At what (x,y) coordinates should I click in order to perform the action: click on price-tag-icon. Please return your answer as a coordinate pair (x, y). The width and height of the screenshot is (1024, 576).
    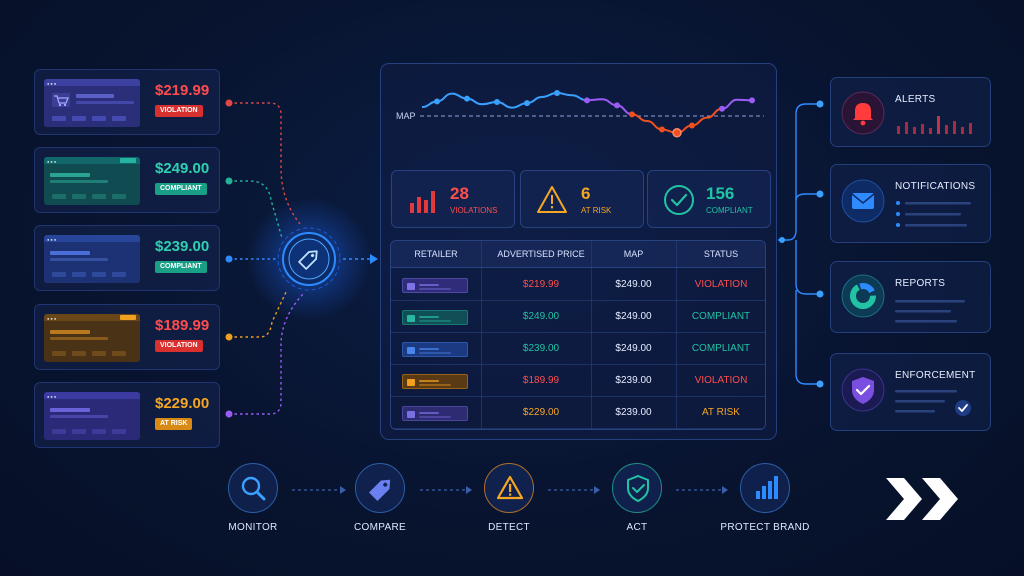
    Looking at the image, I should click on (308, 260).